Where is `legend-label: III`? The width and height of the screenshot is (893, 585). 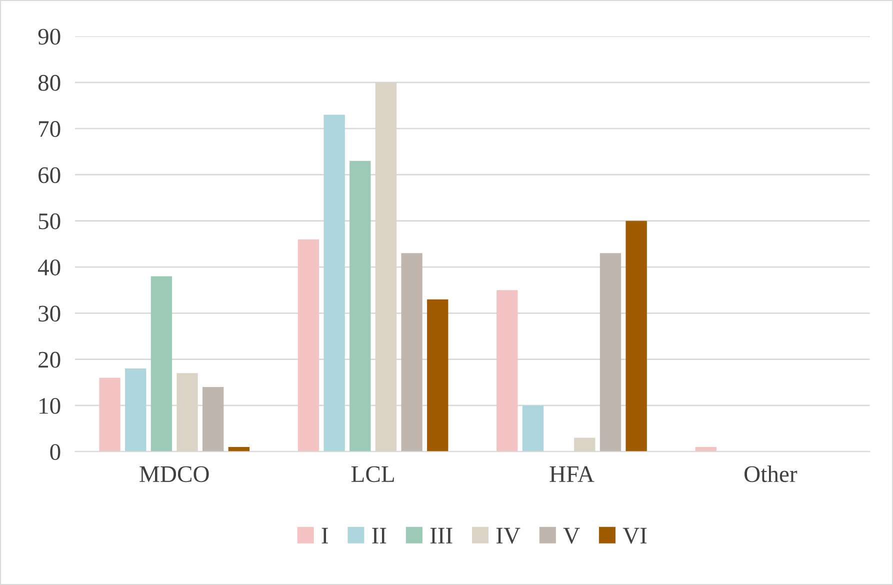 legend-label: III is located at coordinates (441, 536).